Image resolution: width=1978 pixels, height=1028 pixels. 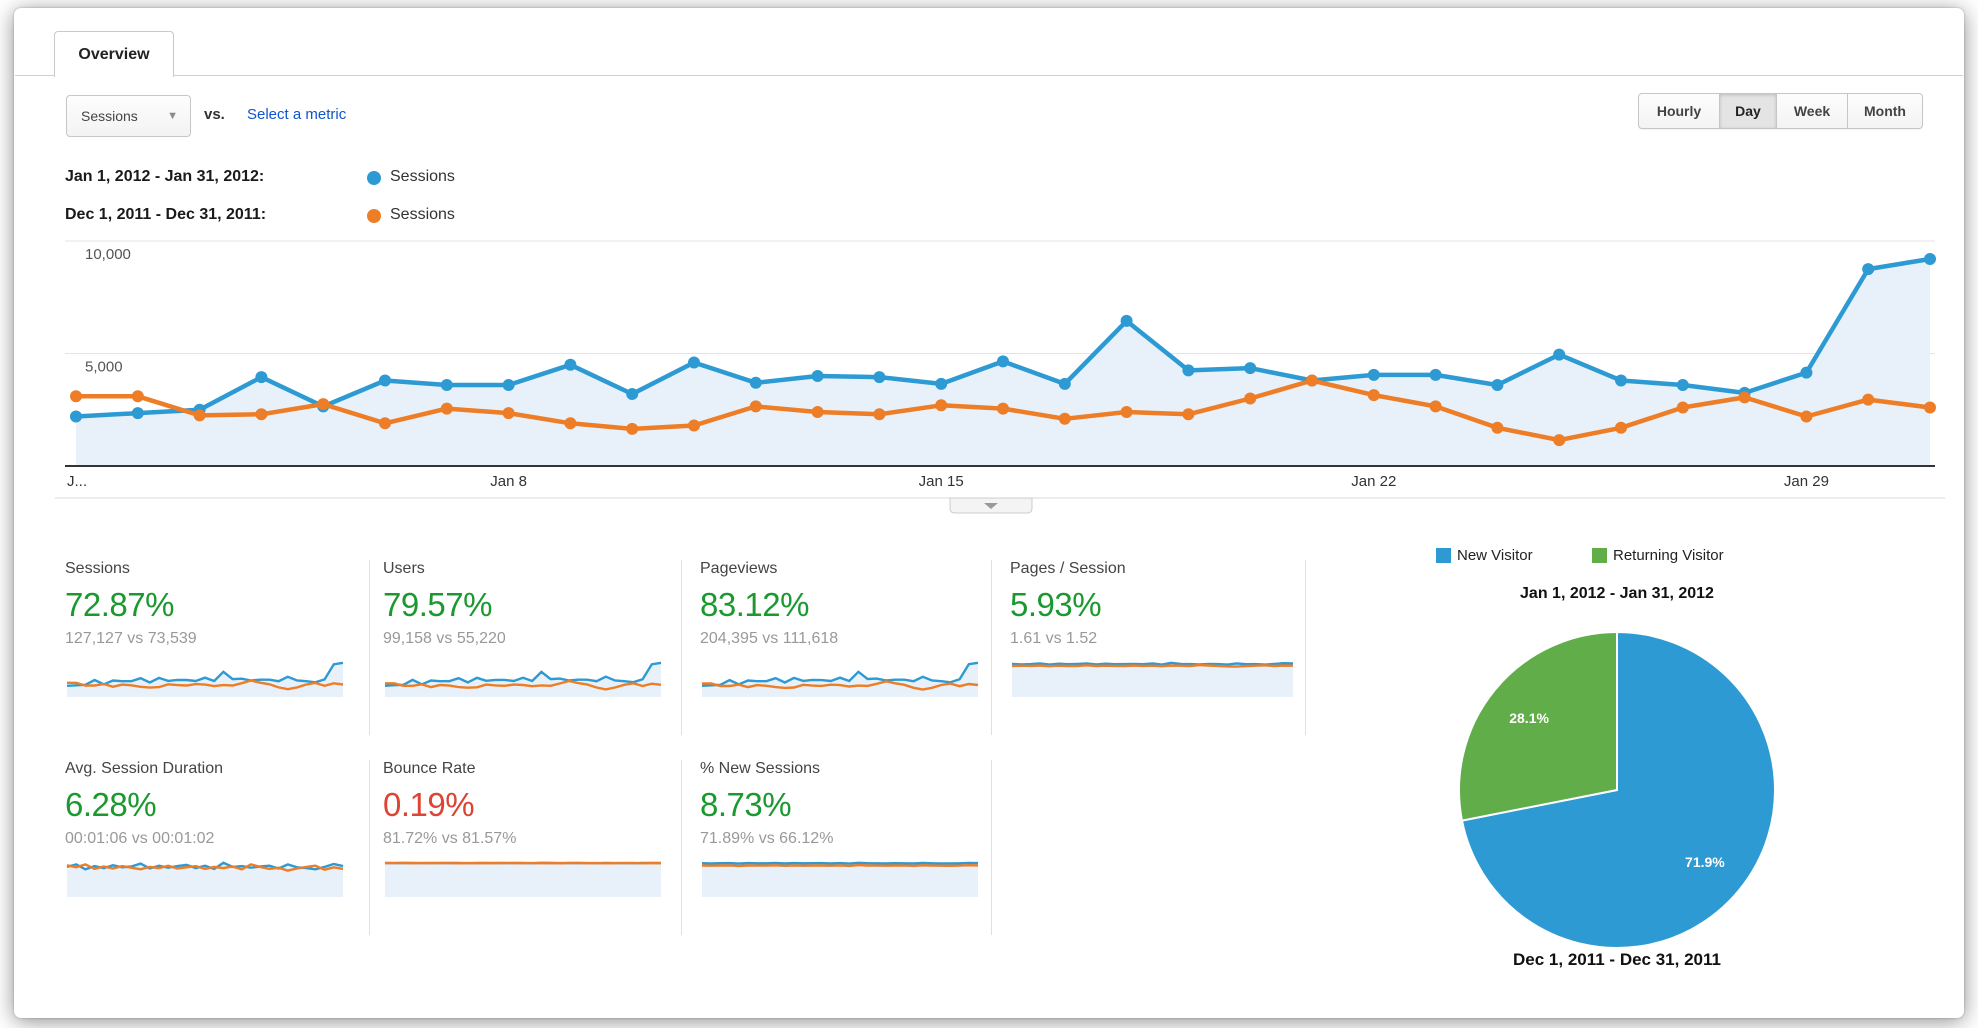 I want to click on select-a-metric-link: Select a metric, so click(x=297, y=114).